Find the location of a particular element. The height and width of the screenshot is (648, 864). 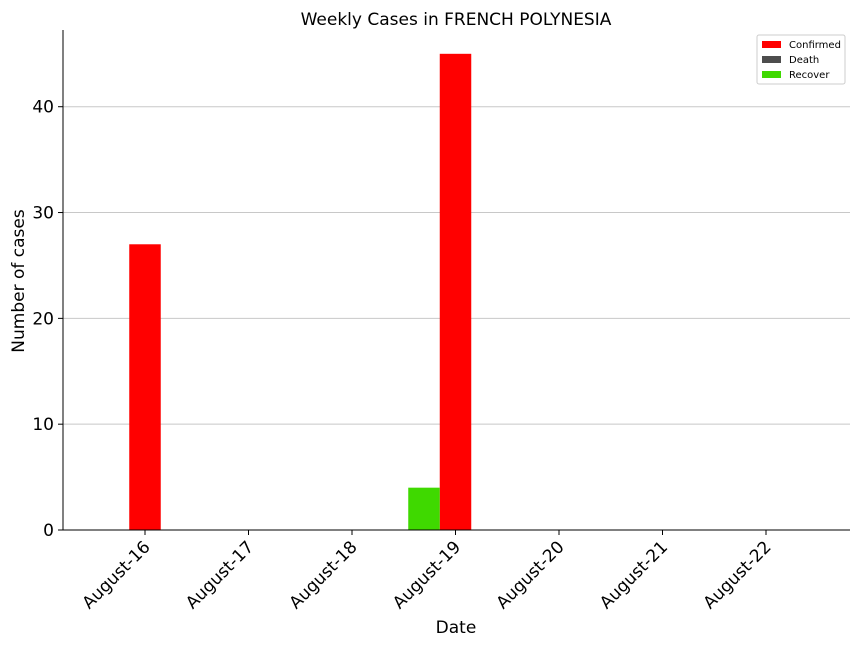

legend-label-death: Death is located at coordinates (804, 60).